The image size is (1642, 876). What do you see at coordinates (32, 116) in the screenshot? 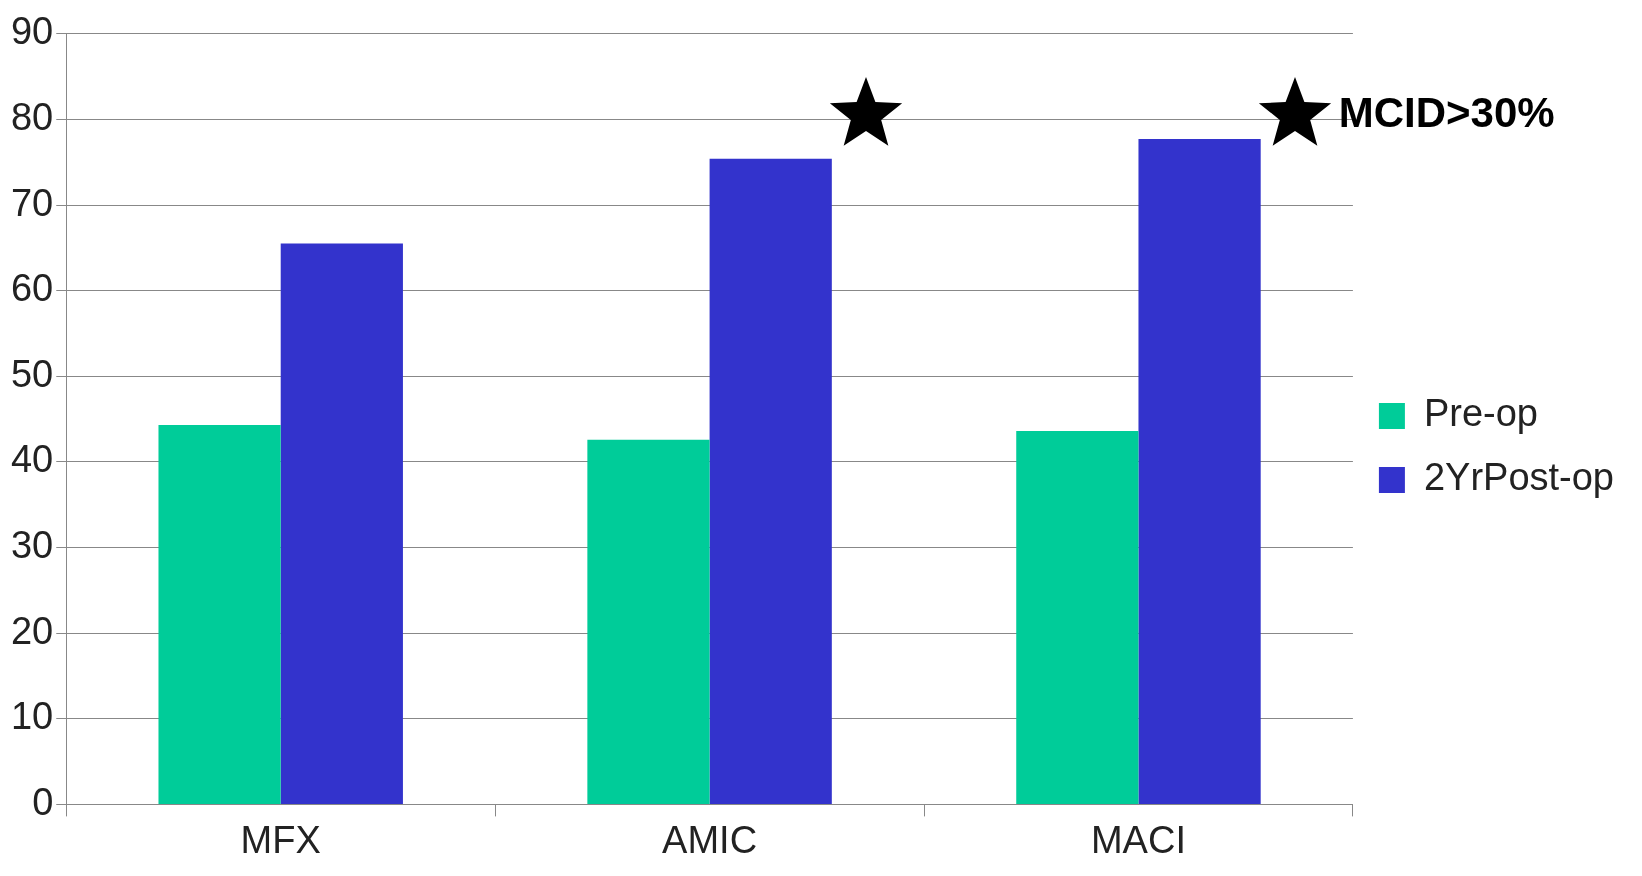
I see `y-tick-label: 80` at bounding box center [32, 116].